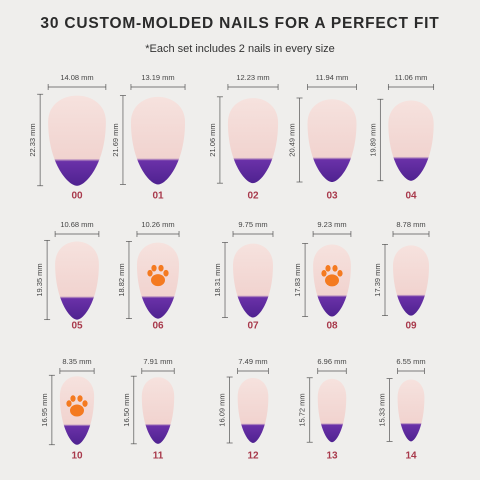  Describe the element at coordinates (76, 224) in the screenshot. I see `width-label: 10.68 mm` at that location.